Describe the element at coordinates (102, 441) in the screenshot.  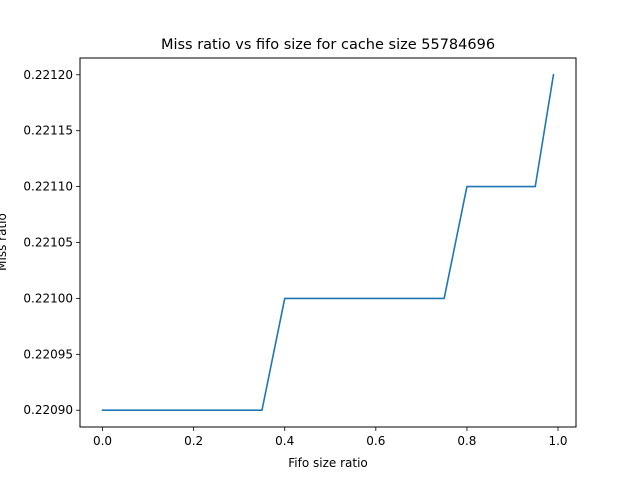
I see `x-tick-label: 0.0` at that location.